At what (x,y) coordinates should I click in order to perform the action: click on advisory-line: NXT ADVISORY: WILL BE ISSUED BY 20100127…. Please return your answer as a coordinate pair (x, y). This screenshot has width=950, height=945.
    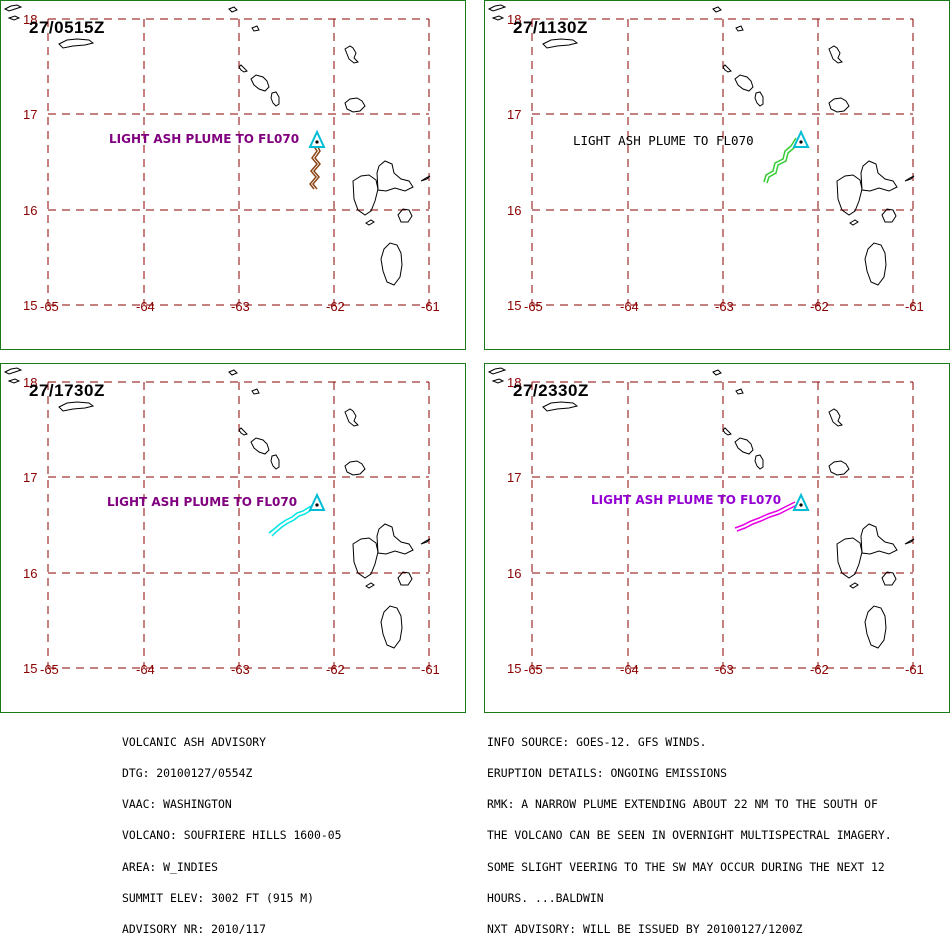
    Looking at the image, I should click on (645, 929).